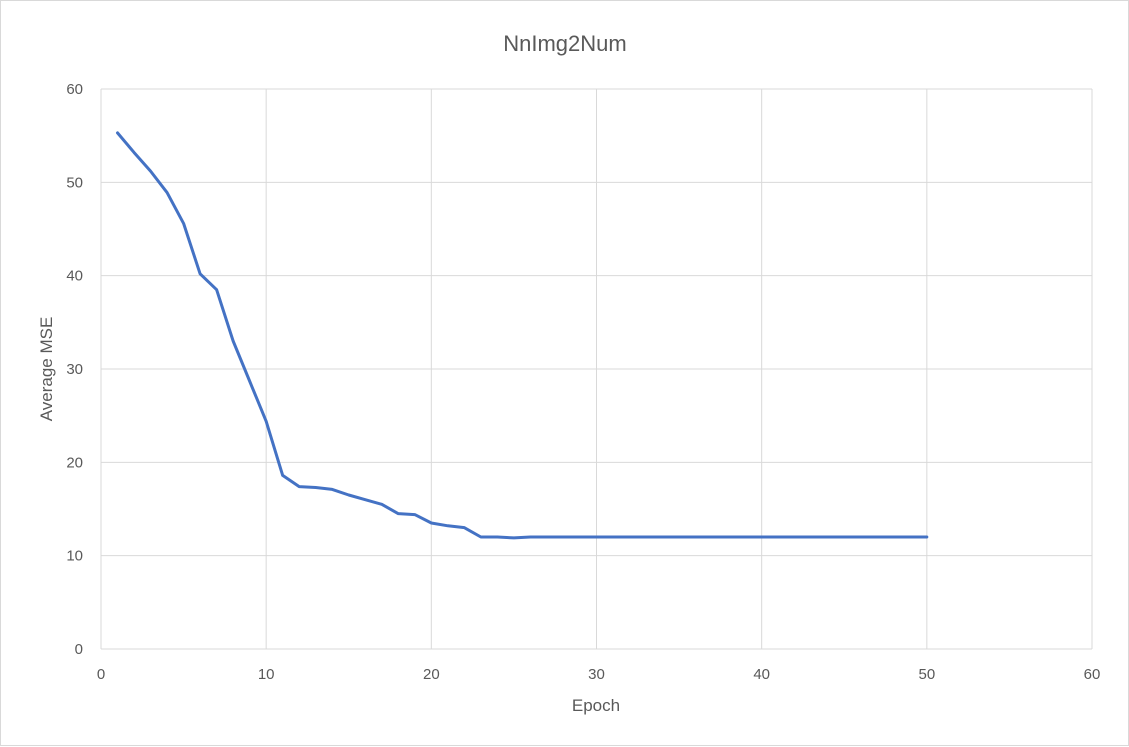  I want to click on x-tick-label: 60, so click(1092, 674).